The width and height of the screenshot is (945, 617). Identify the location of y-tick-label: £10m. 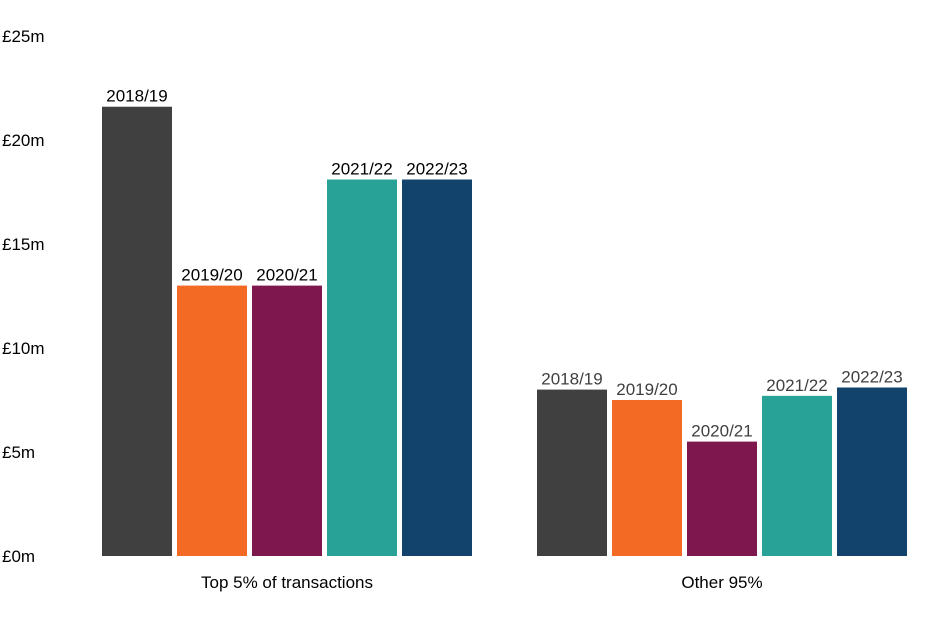
(23, 348).